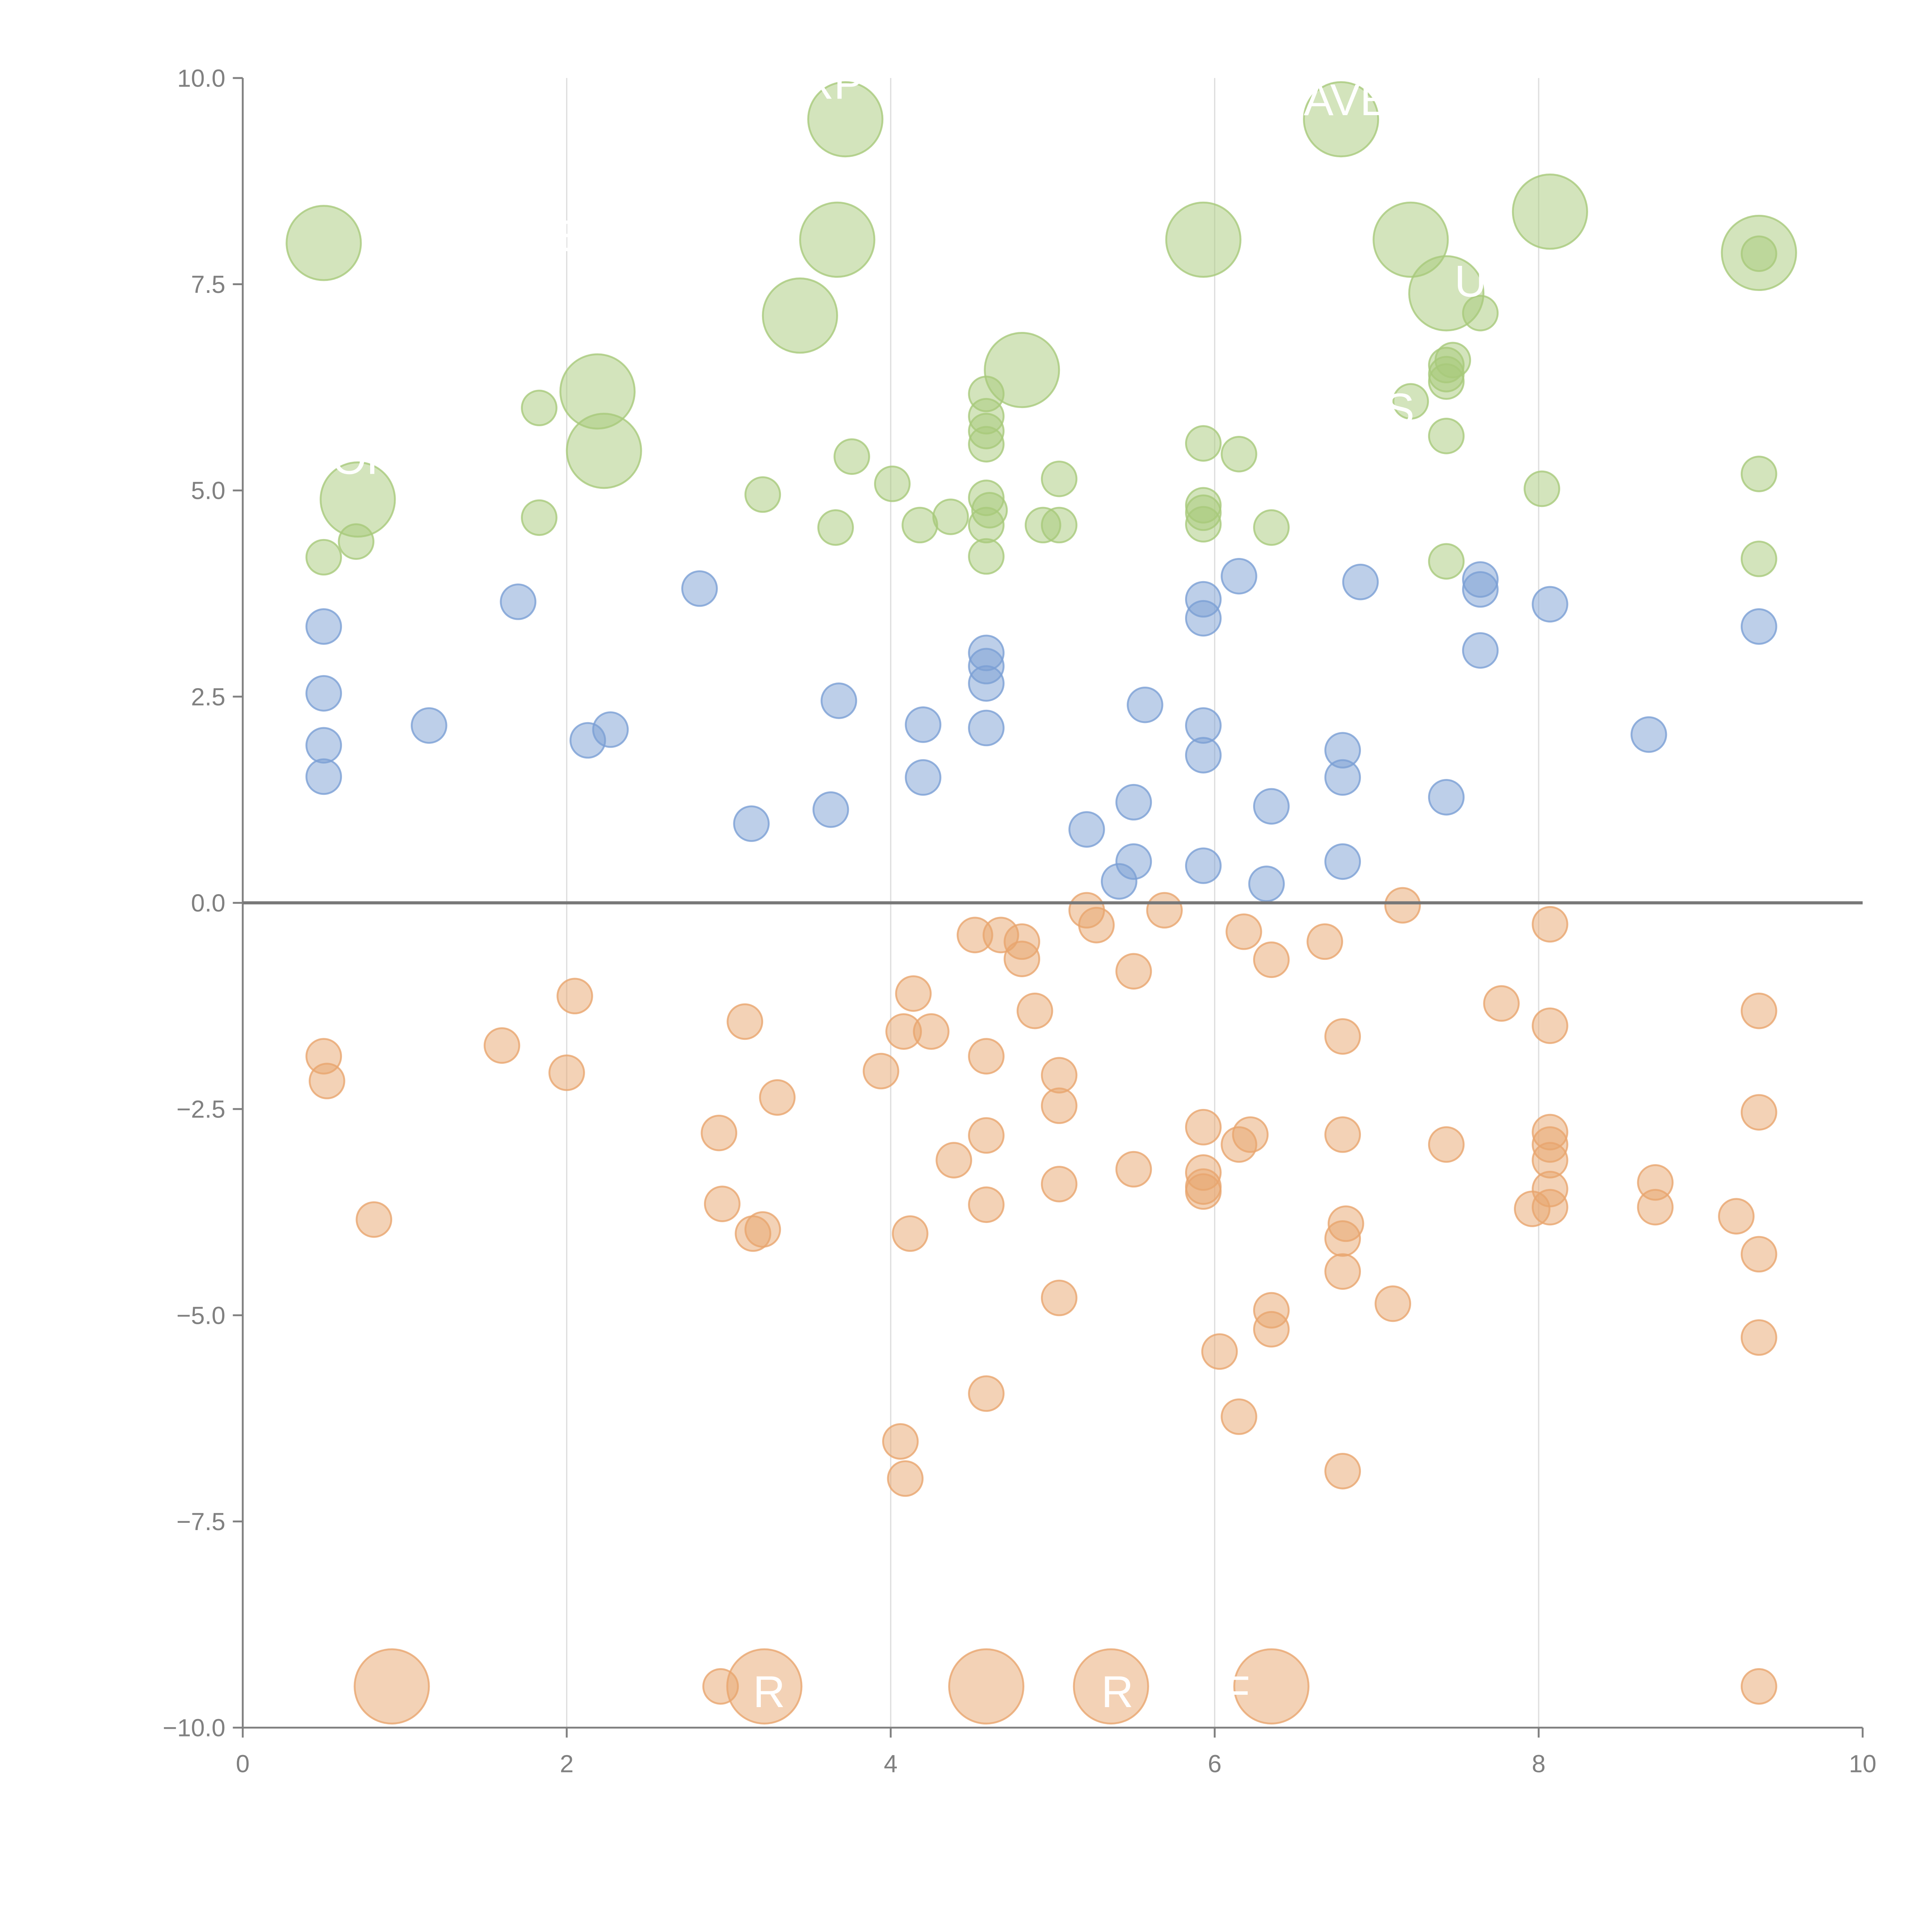  I want to click on annotation-label: S, so click(1400, 409).